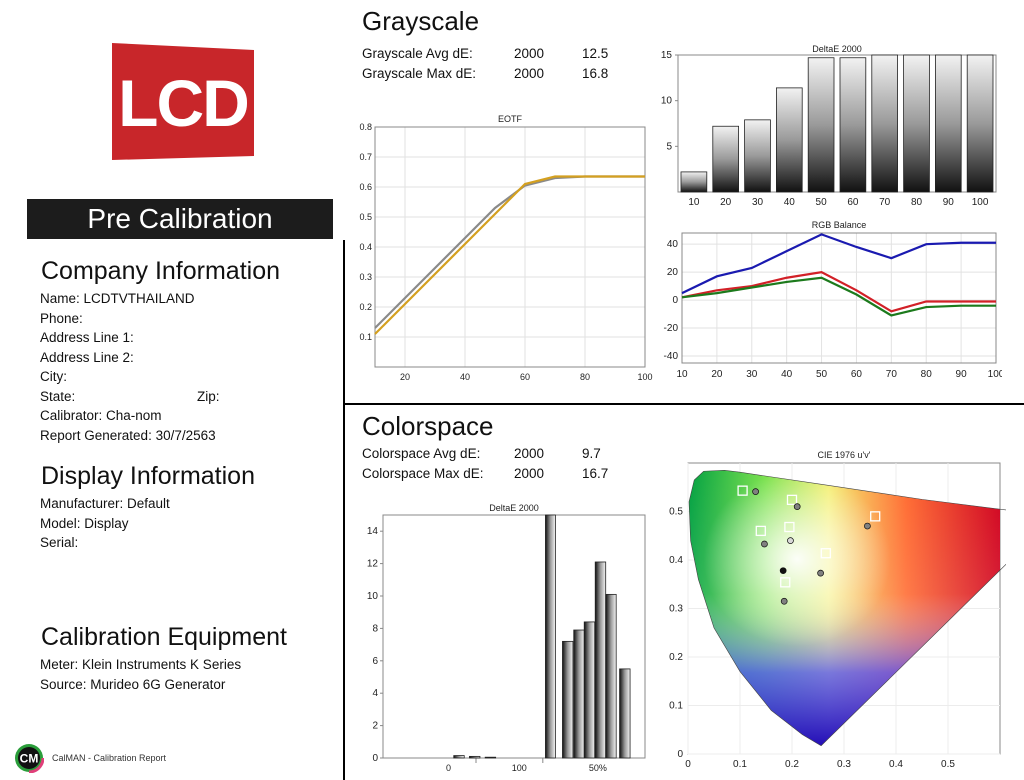 The width and height of the screenshot is (1024, 780). Describe the element at coordinates (529, 73) in the screenshot. I see `grayscale-max-std: 2000` at that location.